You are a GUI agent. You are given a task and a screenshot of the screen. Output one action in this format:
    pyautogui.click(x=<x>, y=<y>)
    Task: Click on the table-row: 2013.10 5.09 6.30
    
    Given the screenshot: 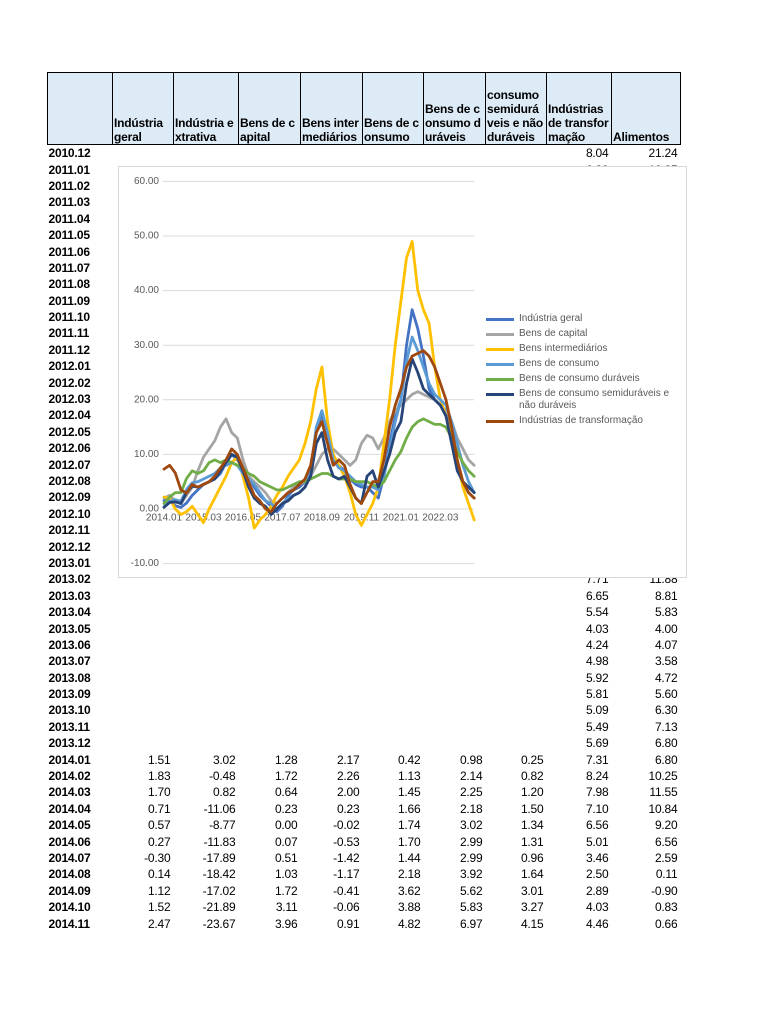 What is the action you would take?
    pyautogui.click(x=364, y=710)
    